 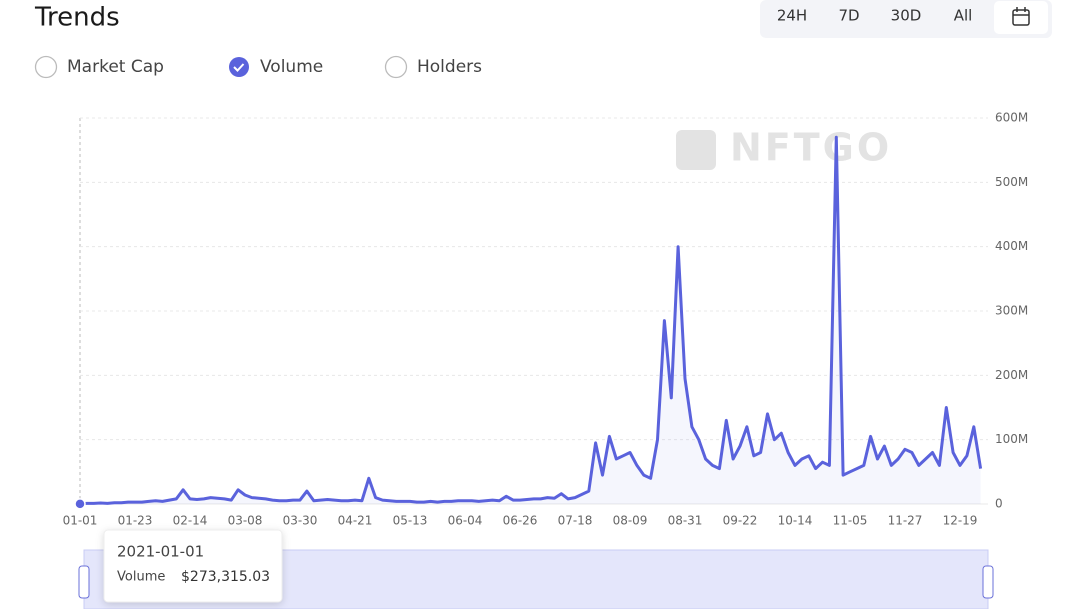 What do you see at coordinates (291, 67) in the screenshot?
I see `metric-label: Volume` at bounding box center [291, 67].